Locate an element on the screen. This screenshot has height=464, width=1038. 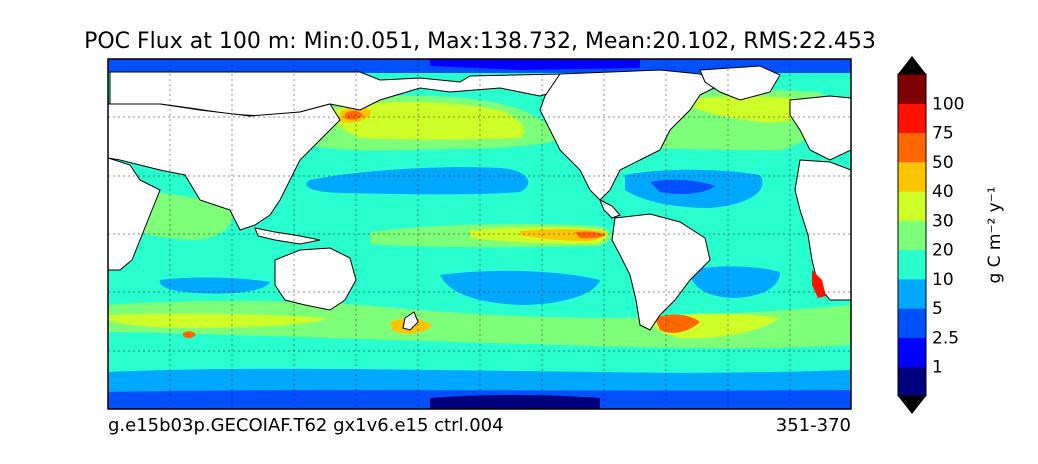
north-pacific-core is located at coordinates (427, 120).